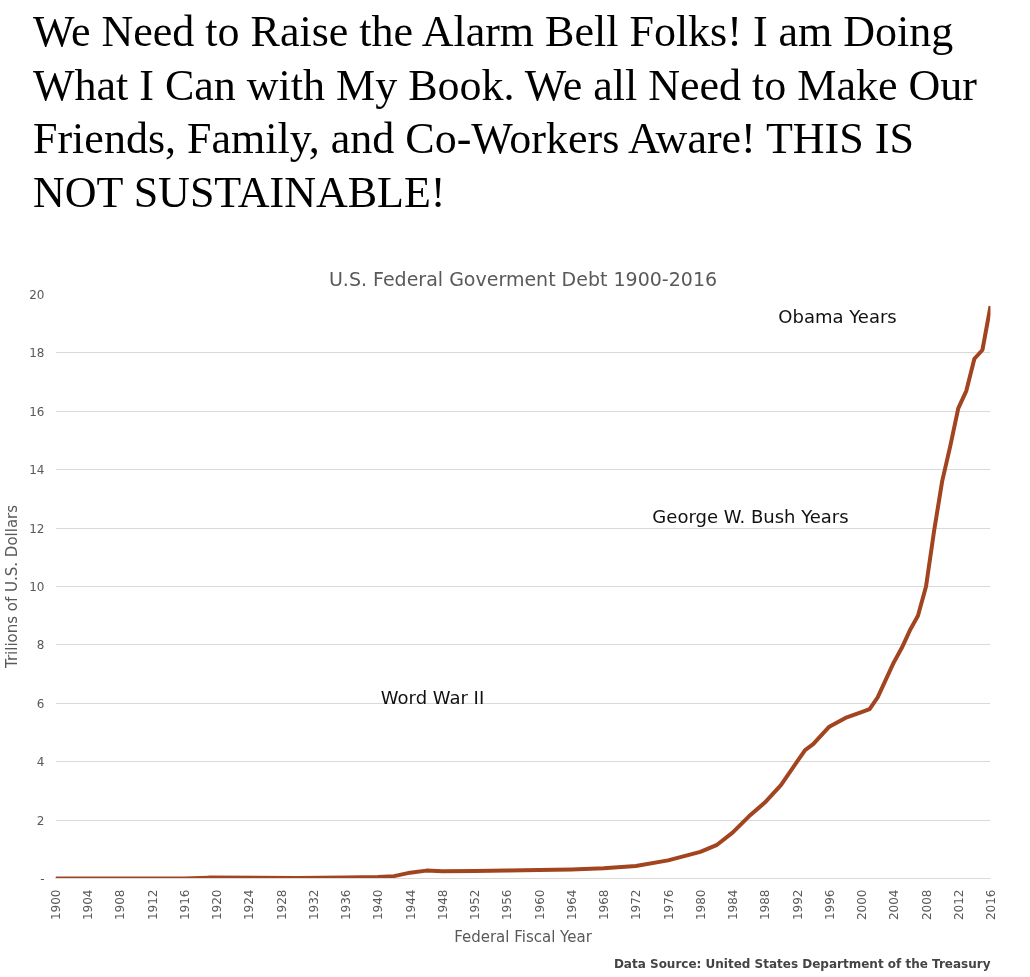 The image size is (1030, 977). Describe the element at coordinates (926, 905) in the screenshot. I see `x-tick-label: 2008` at that location.